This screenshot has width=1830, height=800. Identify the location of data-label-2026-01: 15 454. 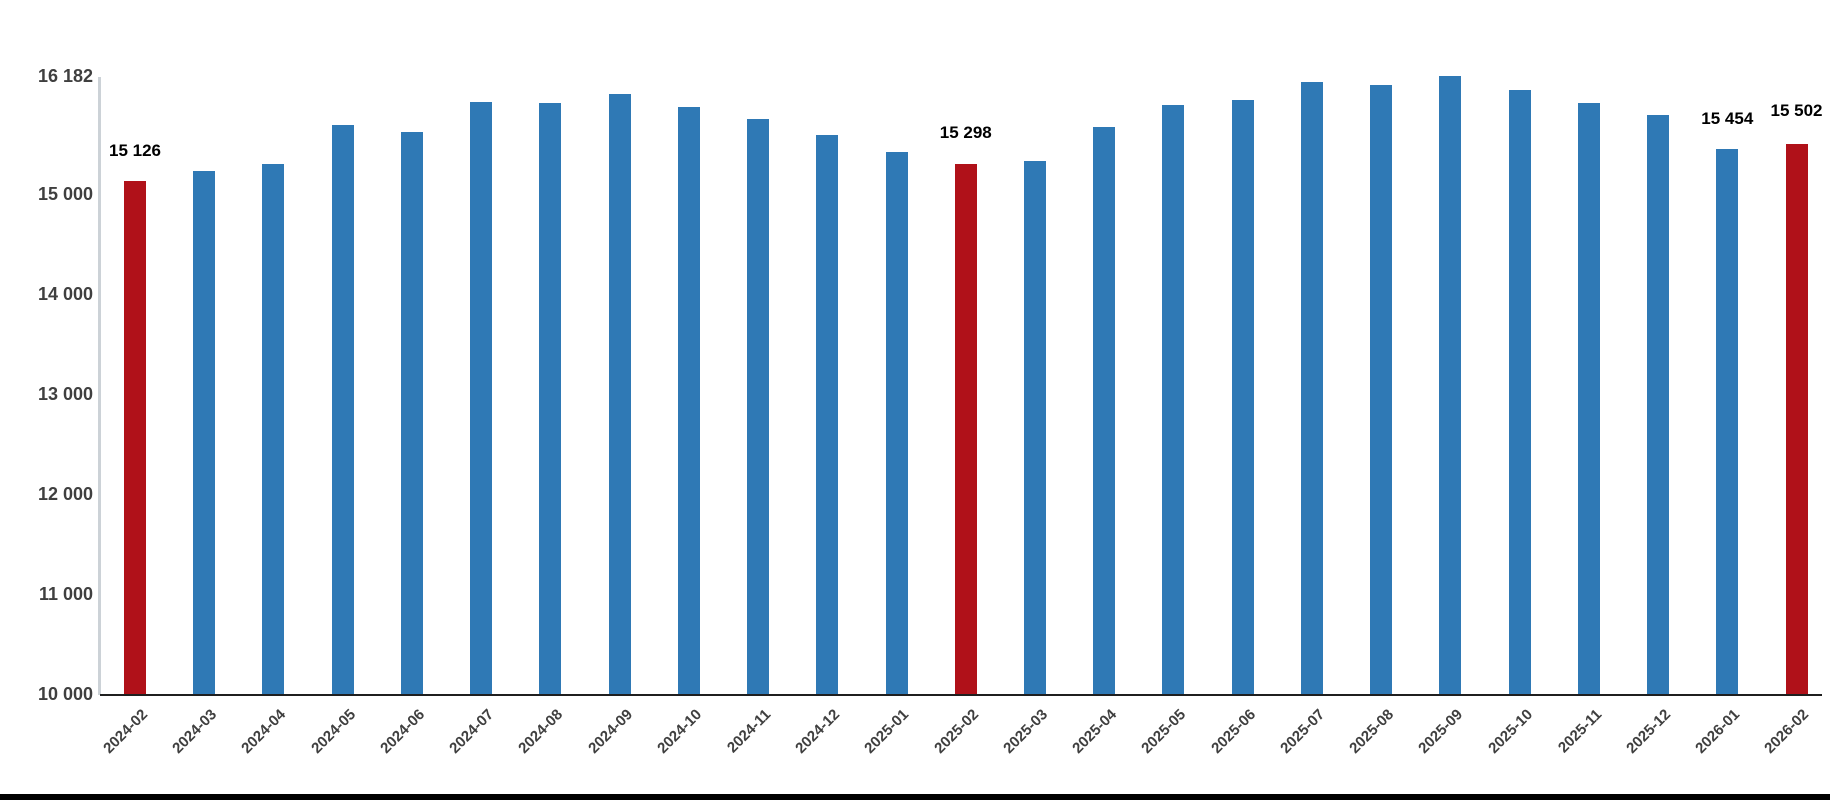
(1727, 118).